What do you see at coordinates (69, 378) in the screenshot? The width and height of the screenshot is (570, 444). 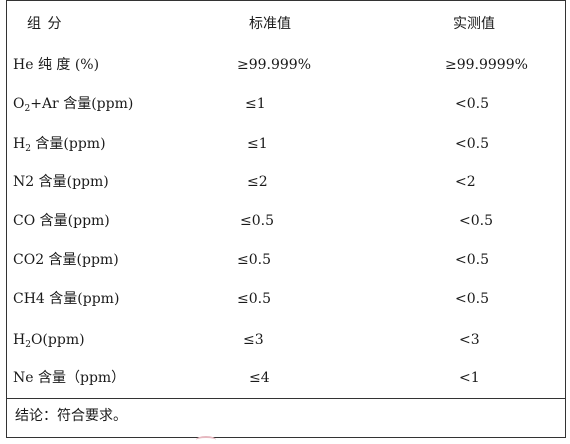 I see `row-name: Ne 含量（ppm）` at bounding box center [69, 378].